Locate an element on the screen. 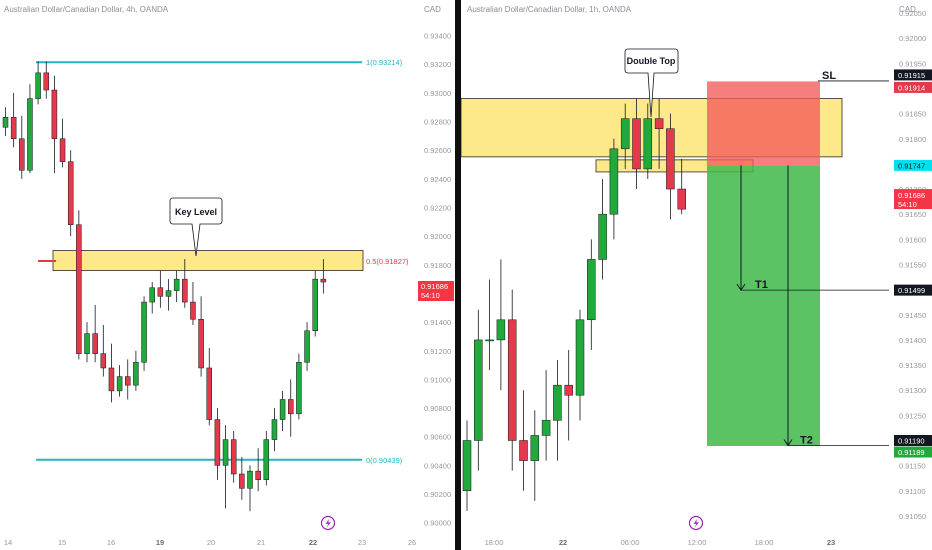 The image size is (932, 550). price-tag-entry is located at coordinates (913, 165).